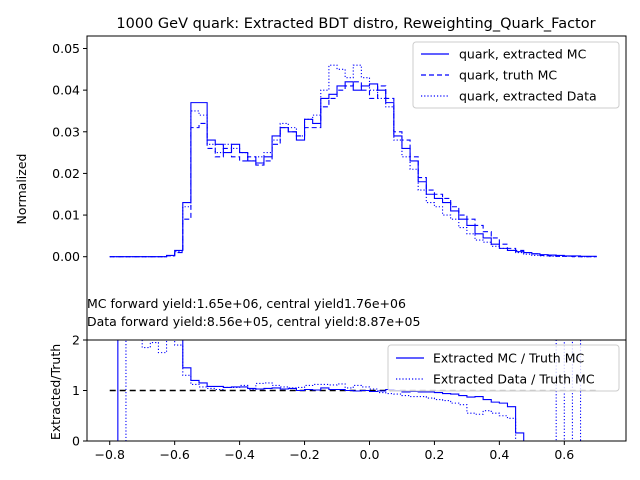 This screenshot has width=640, height=480. I want to click on x-tick-label: −0.6, so click(174, 454).